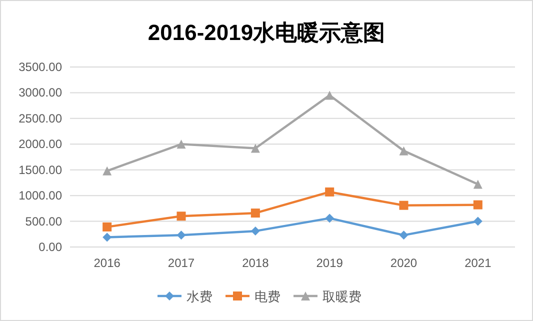  I want to click on x-tick-label: 2021, so click(478, 263).